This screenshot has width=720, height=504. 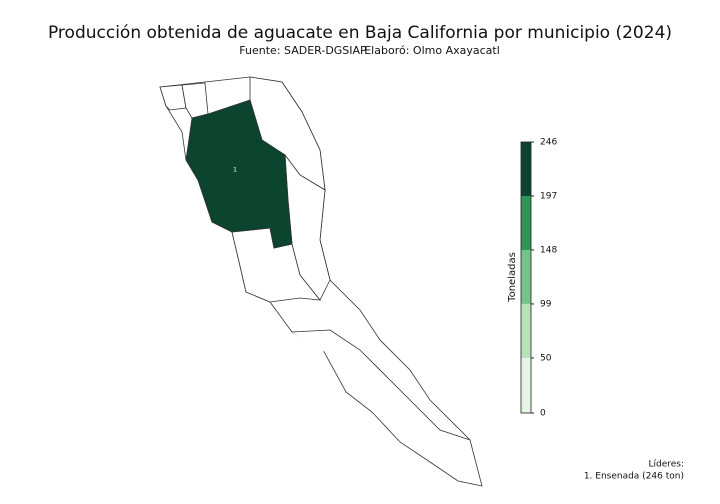 What do you see at coordinates (239, 174) in the screenshot?
I see `municipio-ensenada` at bounding box center [239, 174].